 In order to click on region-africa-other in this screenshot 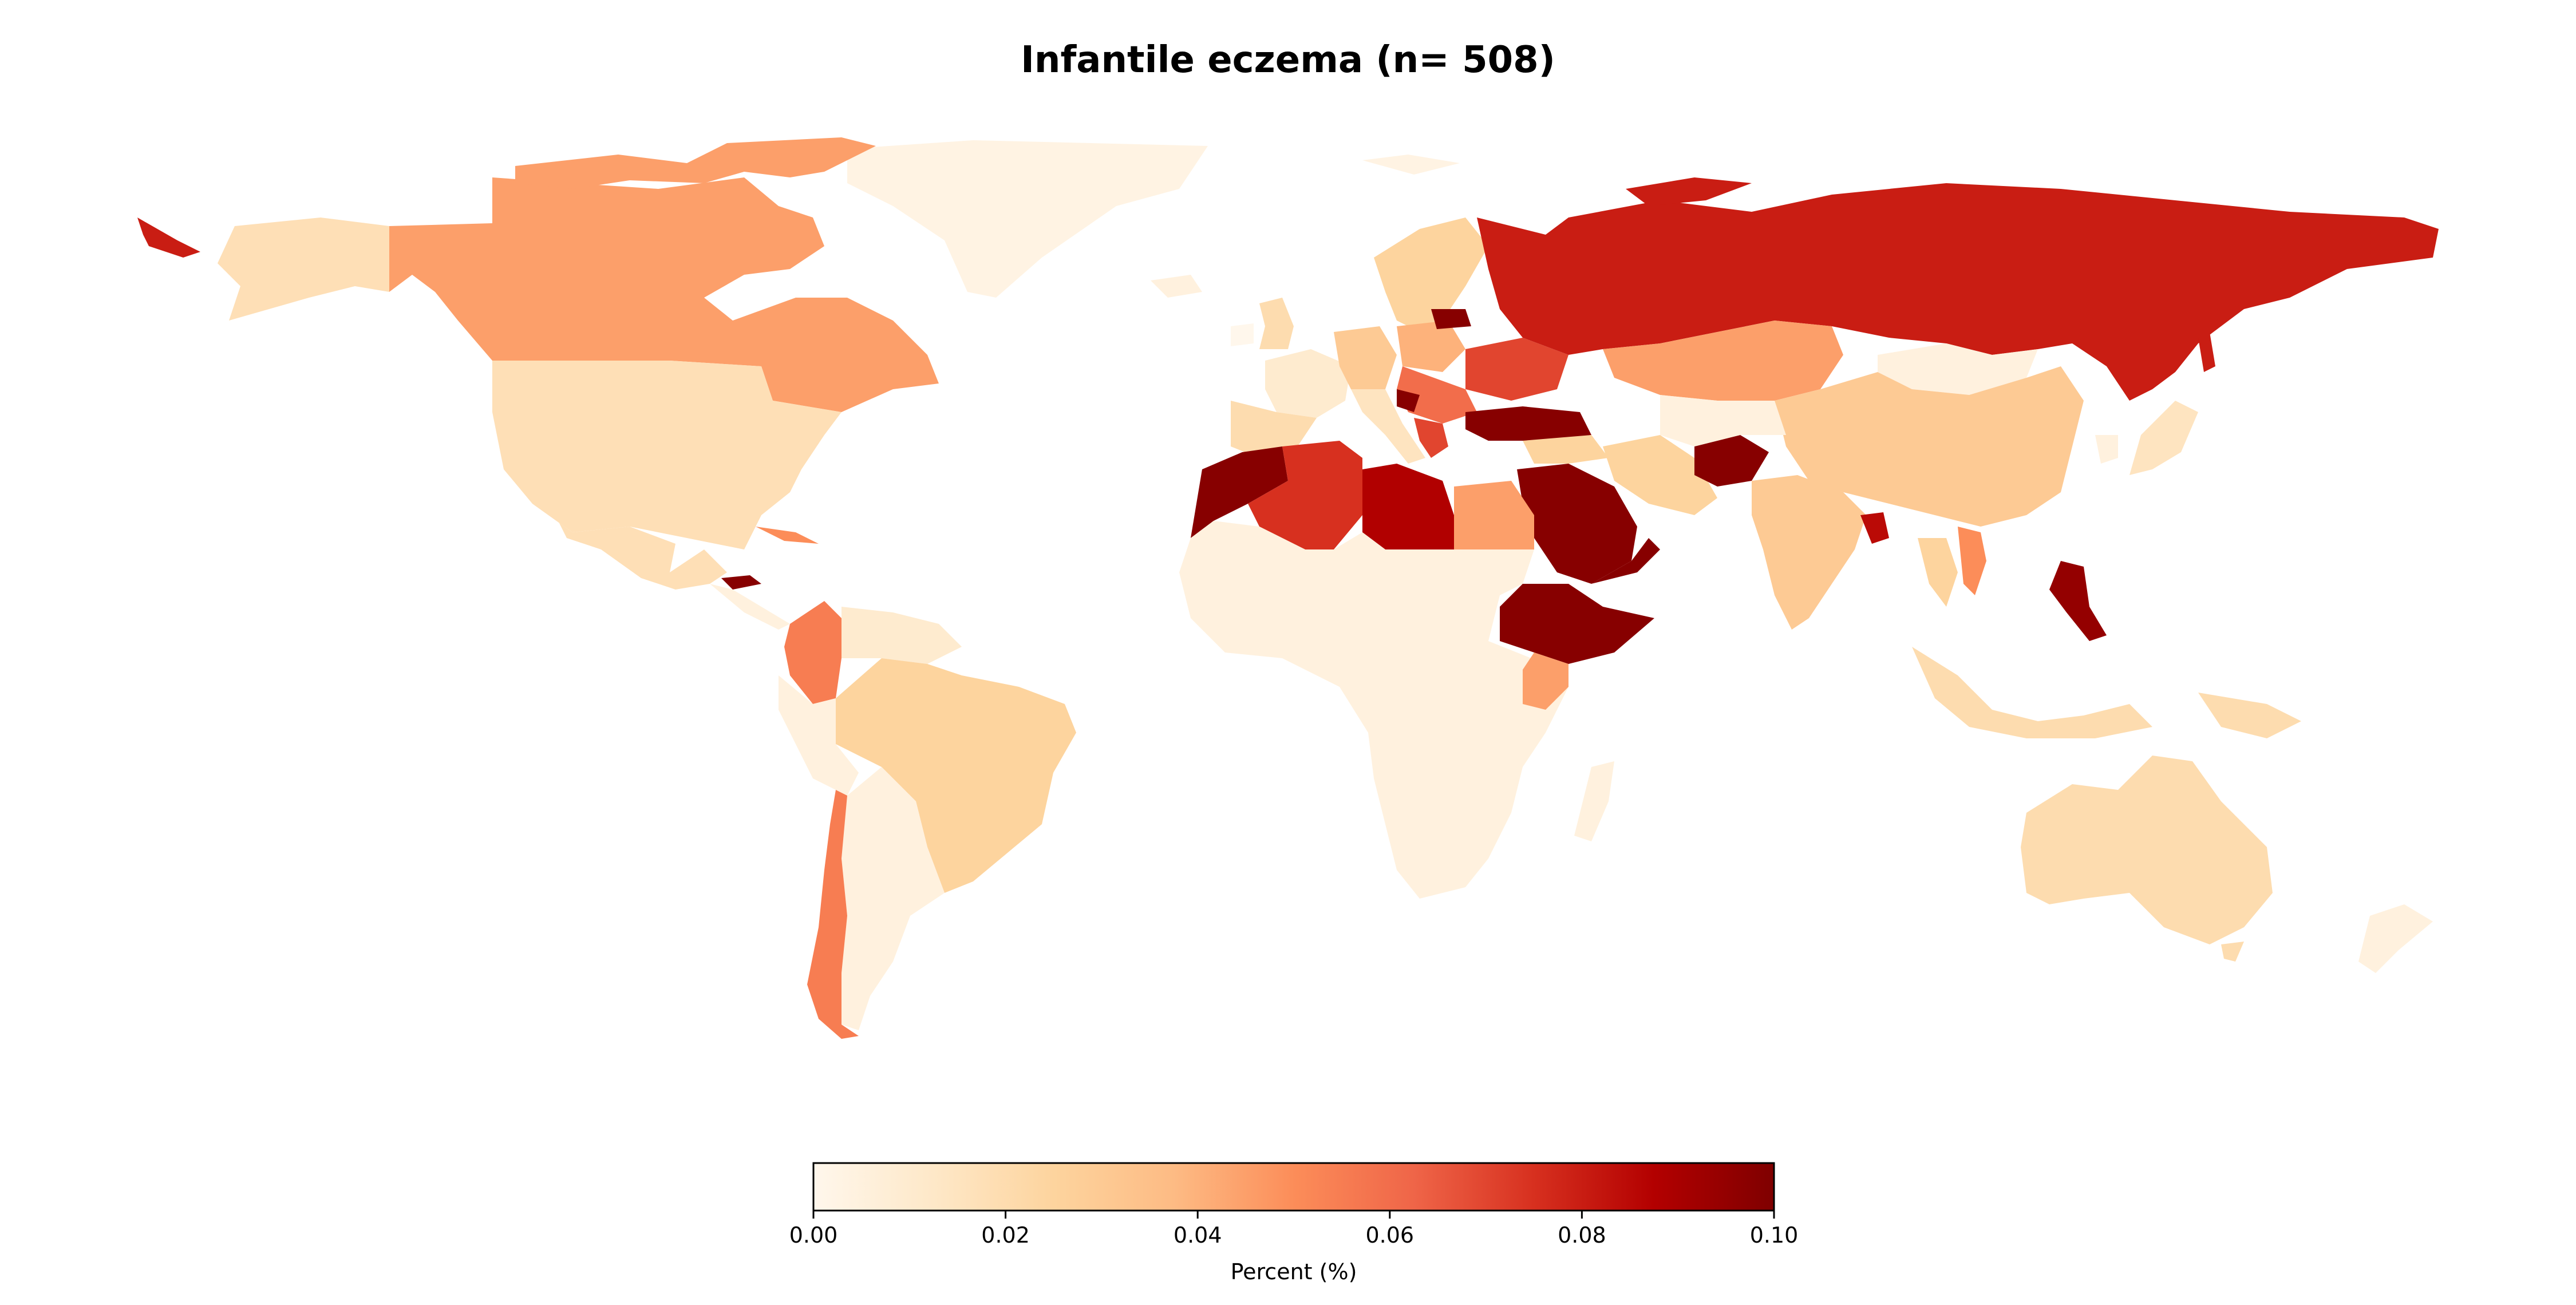, I will do `click(1373, 710)`.